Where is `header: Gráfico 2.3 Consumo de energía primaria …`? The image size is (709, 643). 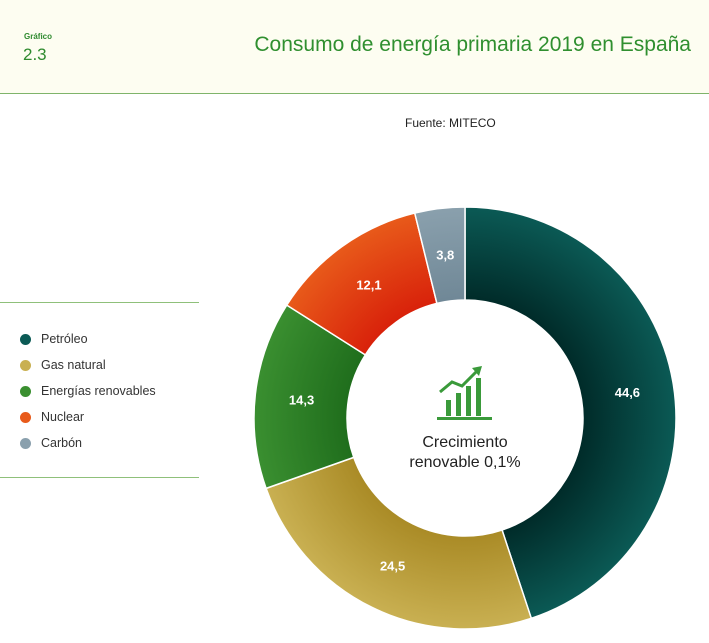 header: Gráfico 2.3 Consumo de energía primaria … is located at coordinates (354, 47).